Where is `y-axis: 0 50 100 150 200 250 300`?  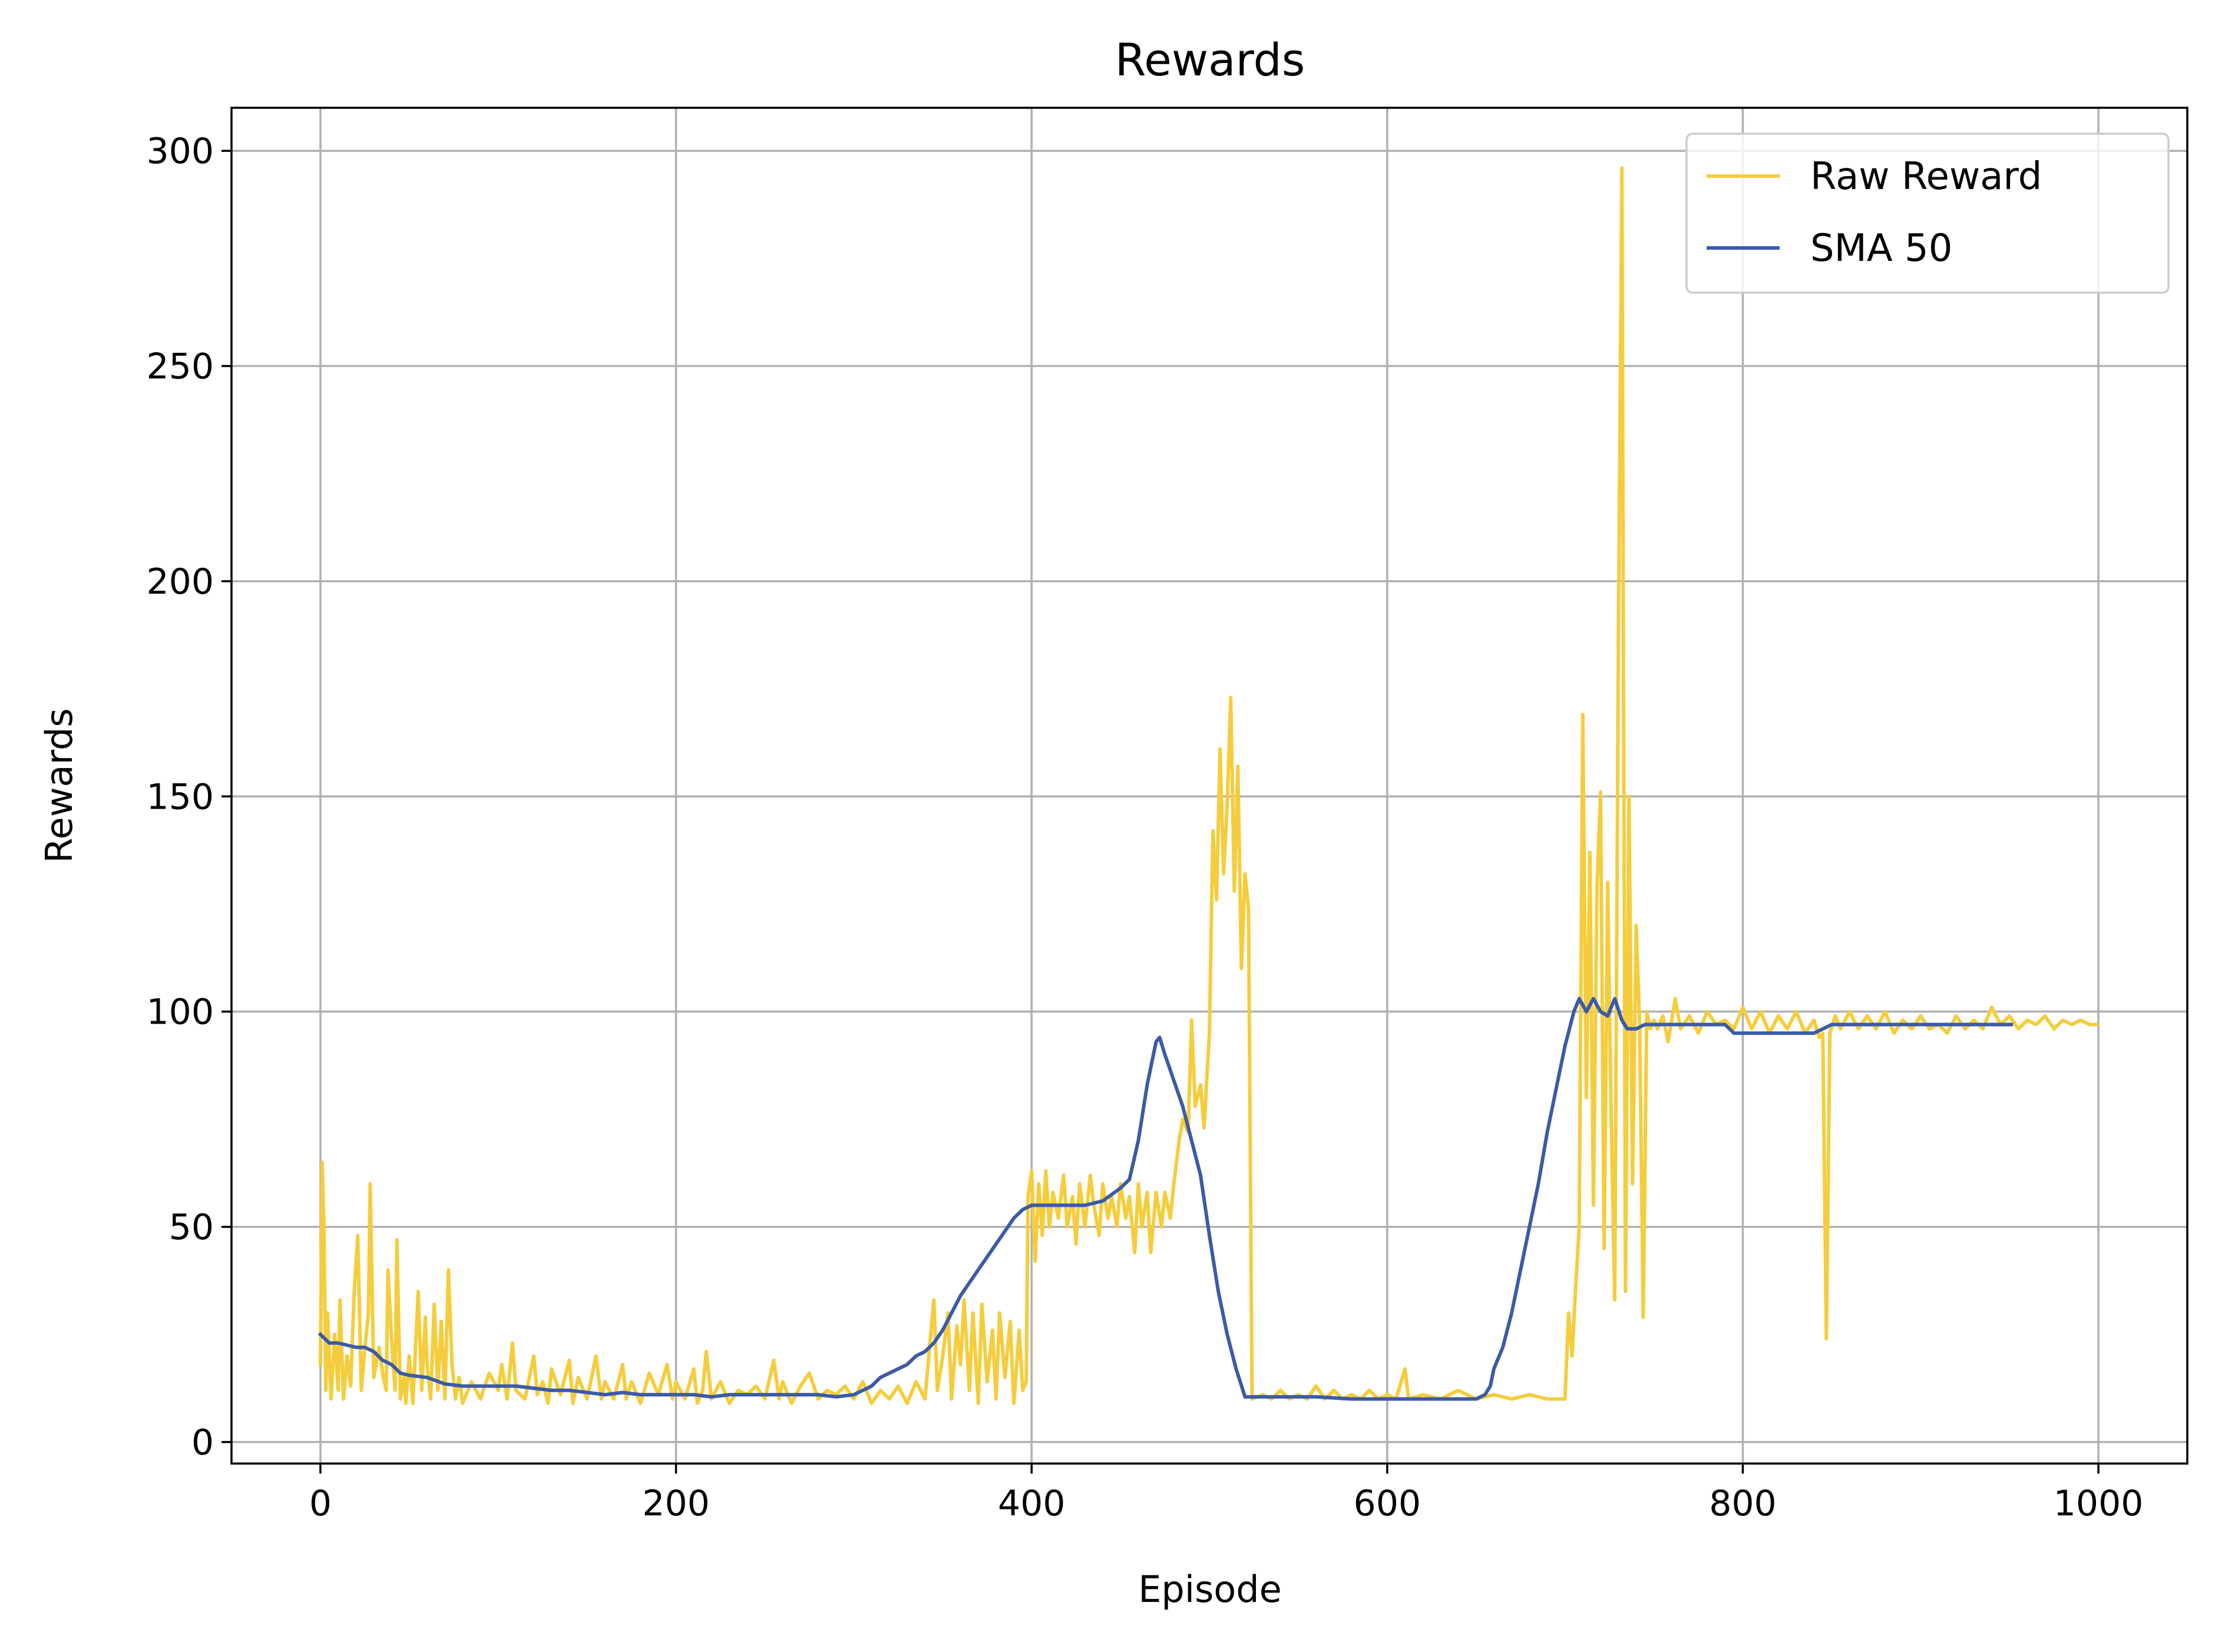
y-axis: 0 50 100 150 200 250 300 is located at coordinates (189, 797).